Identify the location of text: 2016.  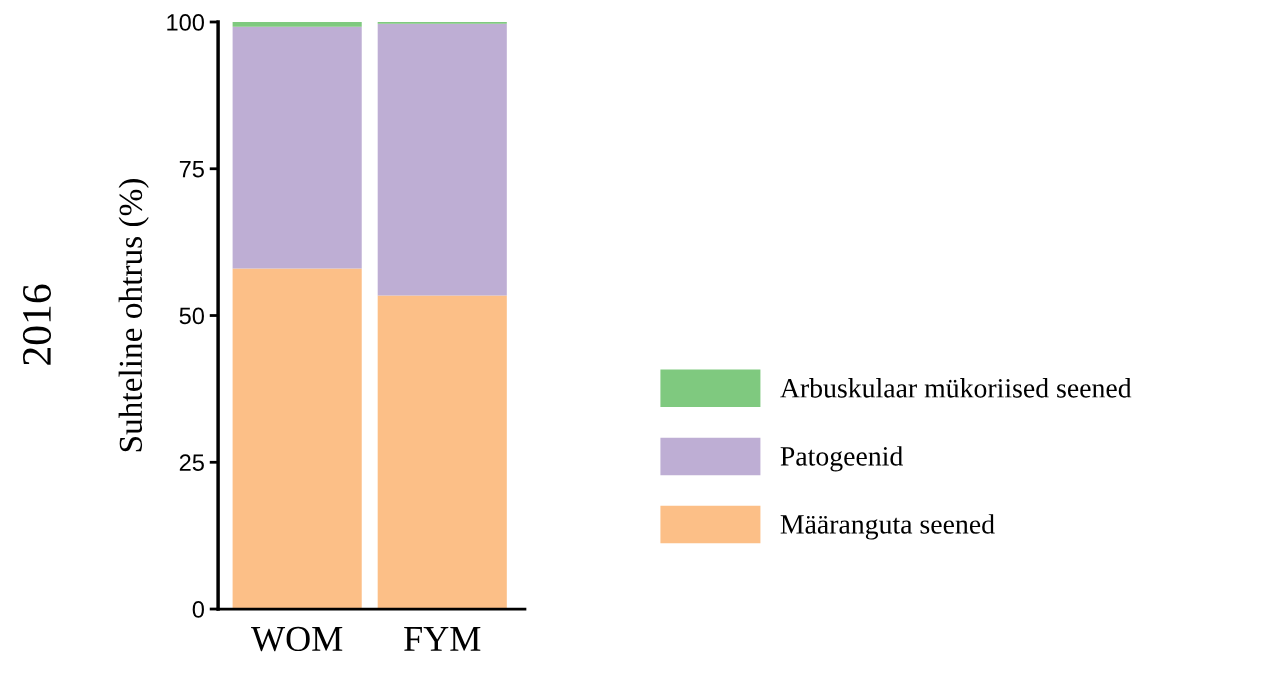
(37, 324).